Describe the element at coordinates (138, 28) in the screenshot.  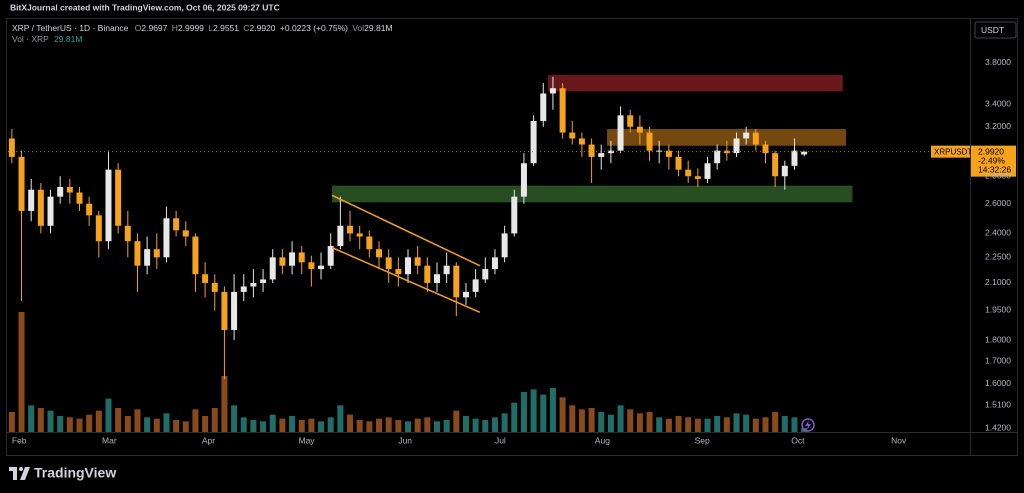
I see `legend-key: O` at that location.